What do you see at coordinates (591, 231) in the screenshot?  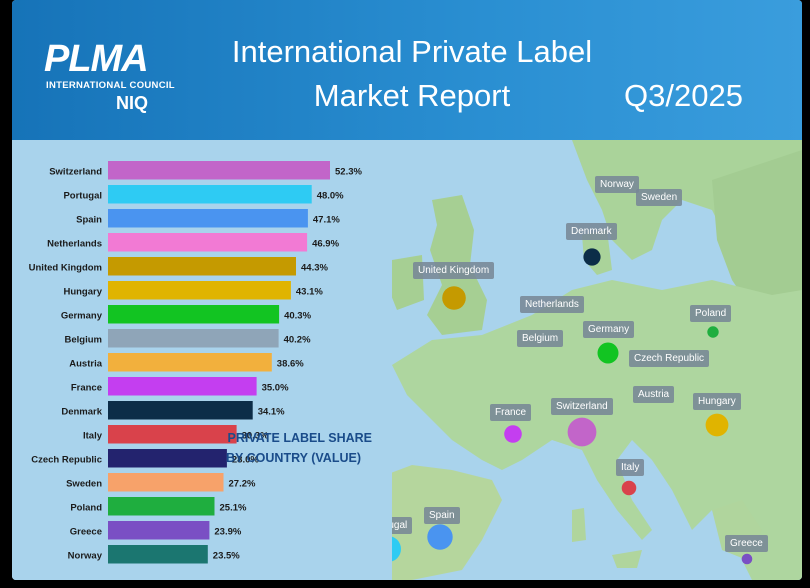 I see `map-label-denmark: Denmark` at bounding box center [591, 231].